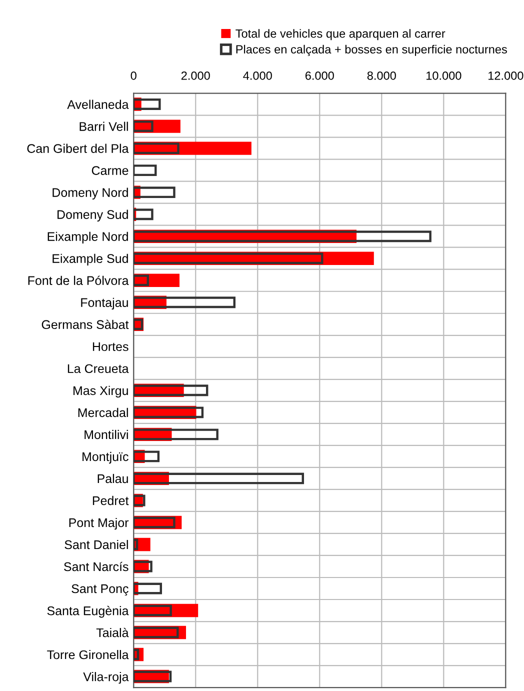 The height and width of the screenshot is (691, 524). I want to click on y-tick-label: Sant Daniel, so click(96, 545).